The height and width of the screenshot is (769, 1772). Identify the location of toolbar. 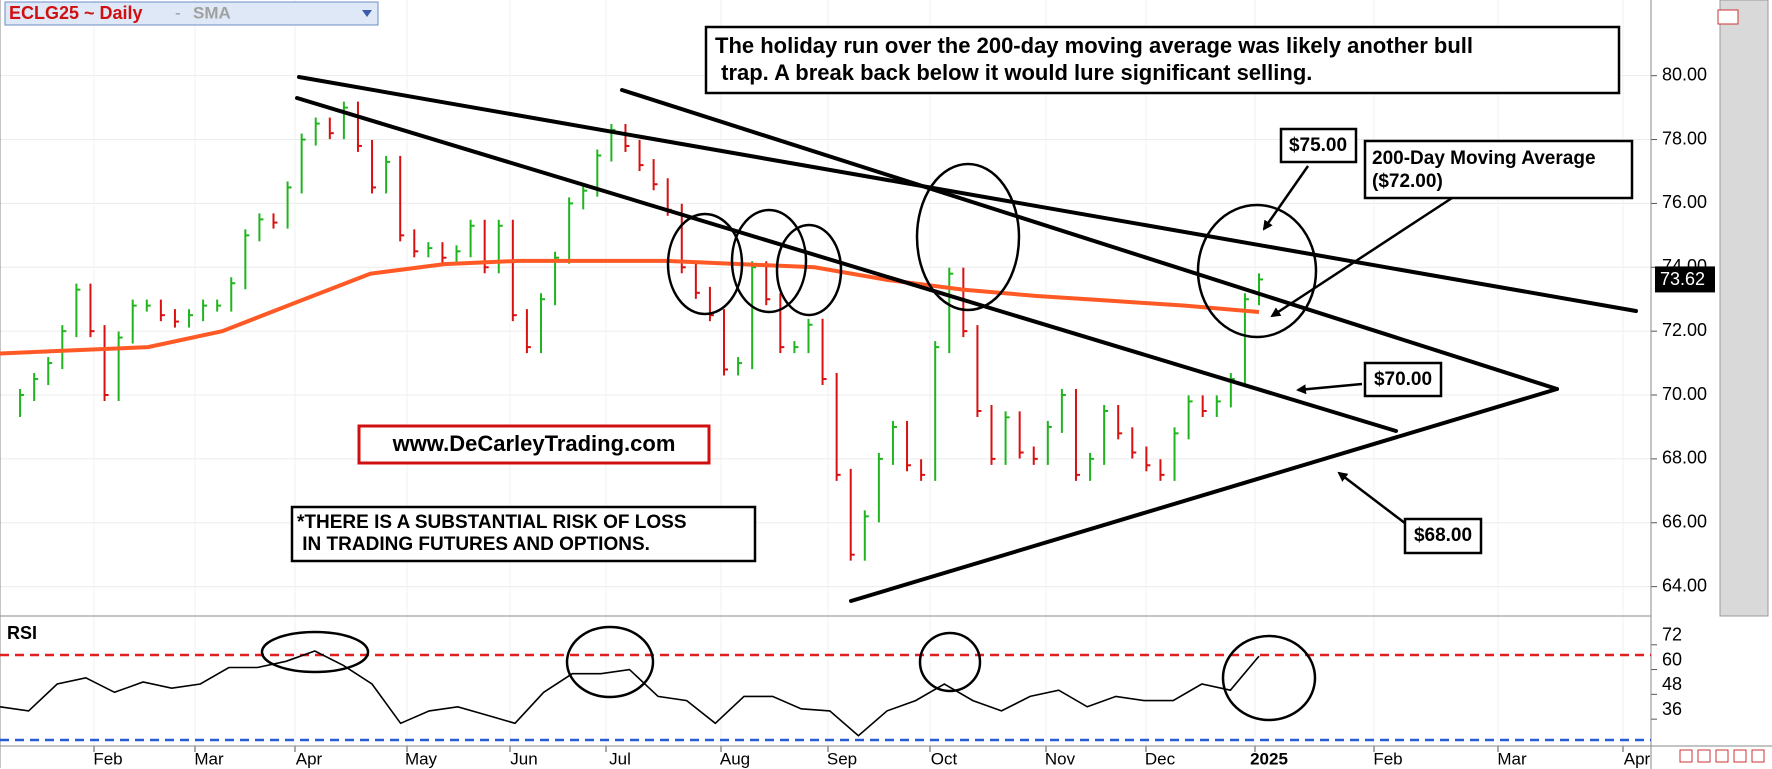
(1722, 756).